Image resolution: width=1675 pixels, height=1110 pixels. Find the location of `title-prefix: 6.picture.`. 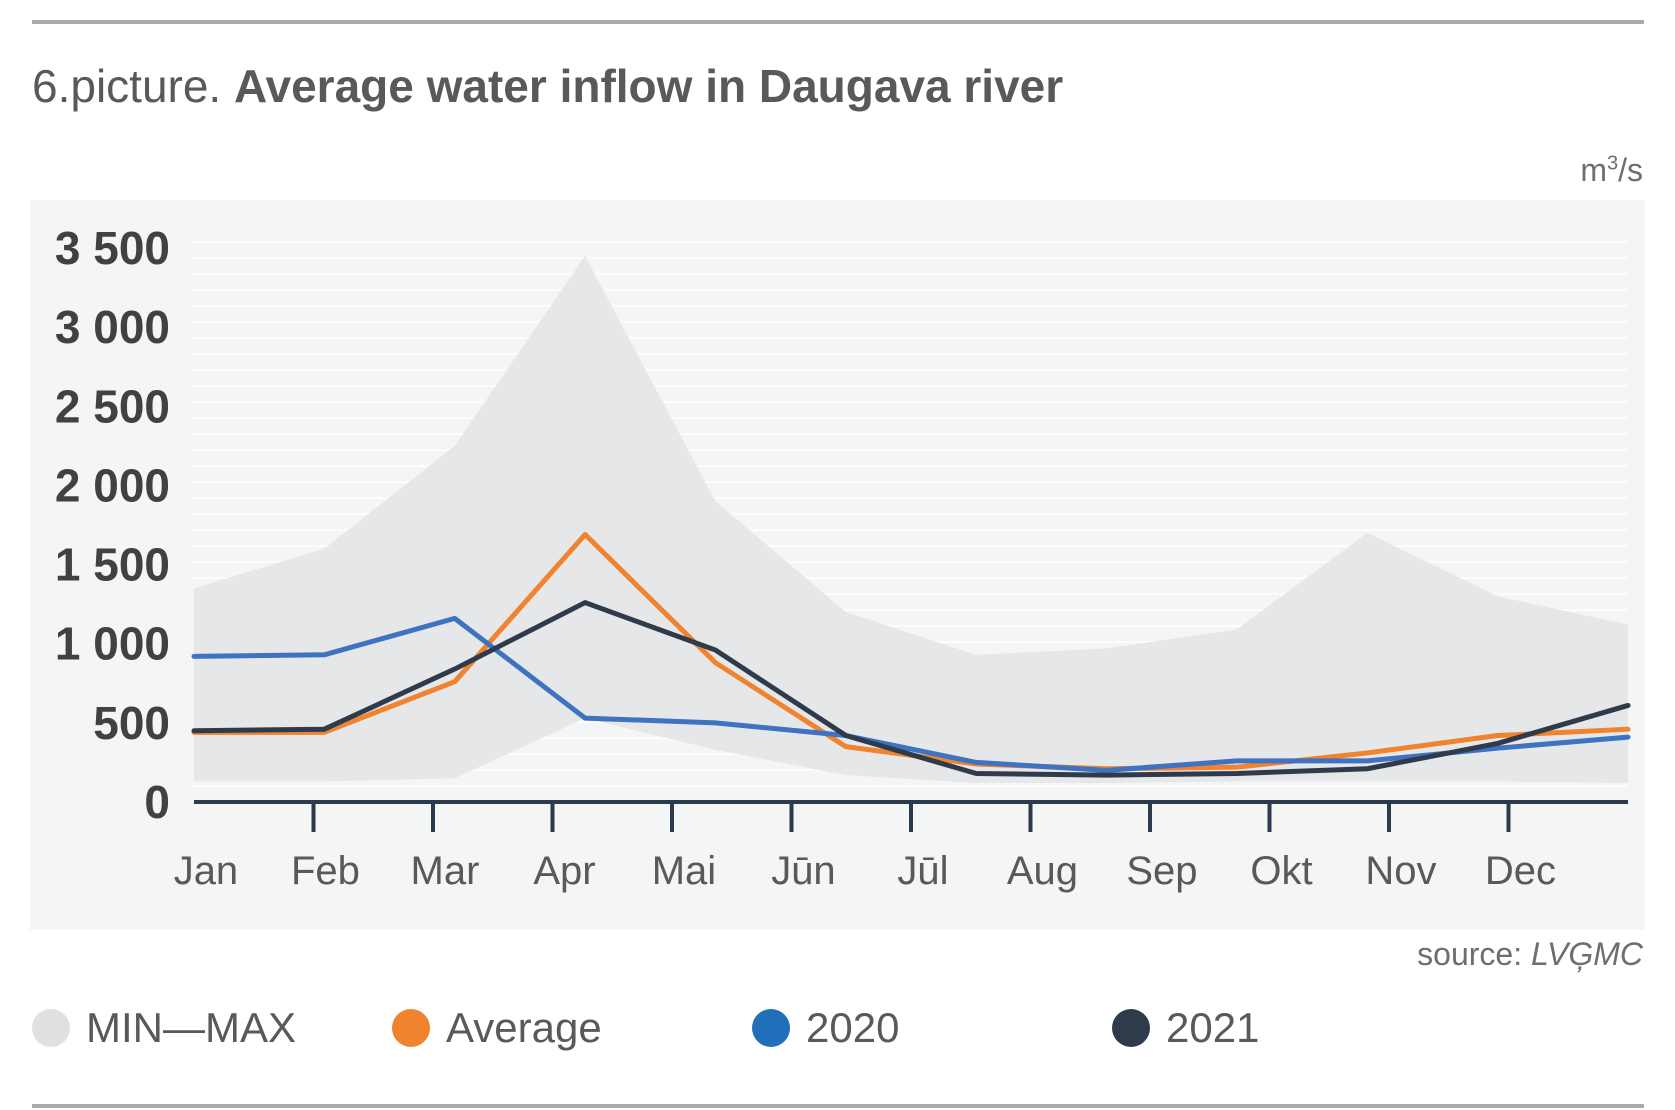

title-prefix: 6.picture. is located at coordinates (127, 86).